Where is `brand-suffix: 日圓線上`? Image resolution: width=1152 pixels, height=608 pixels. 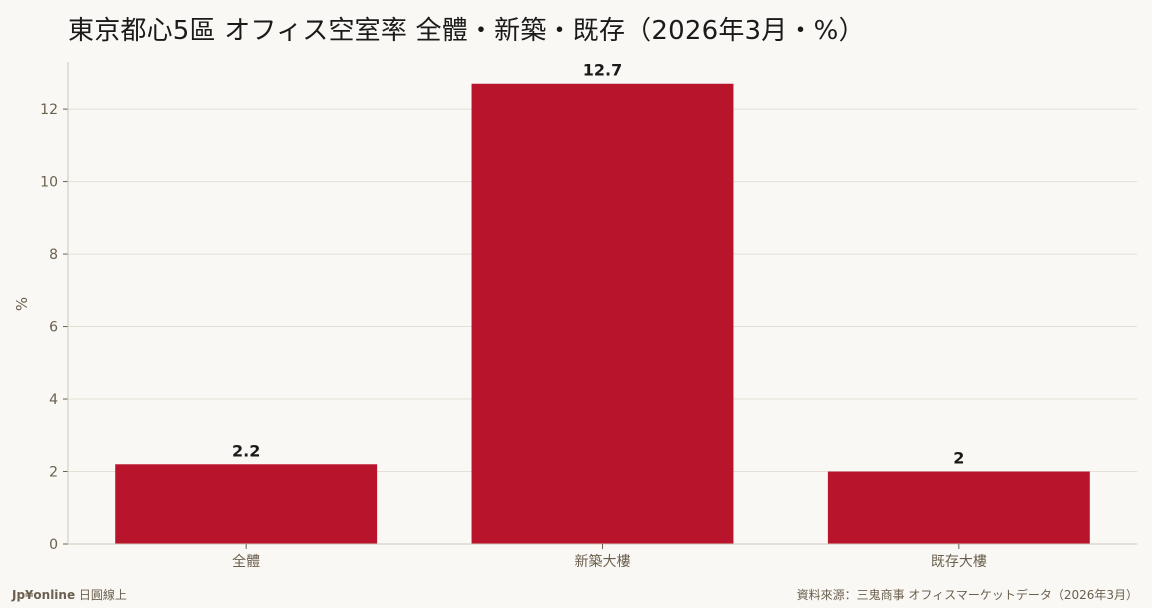 brand-suffix: 日圓線上 is located at coordinates (101, 595).